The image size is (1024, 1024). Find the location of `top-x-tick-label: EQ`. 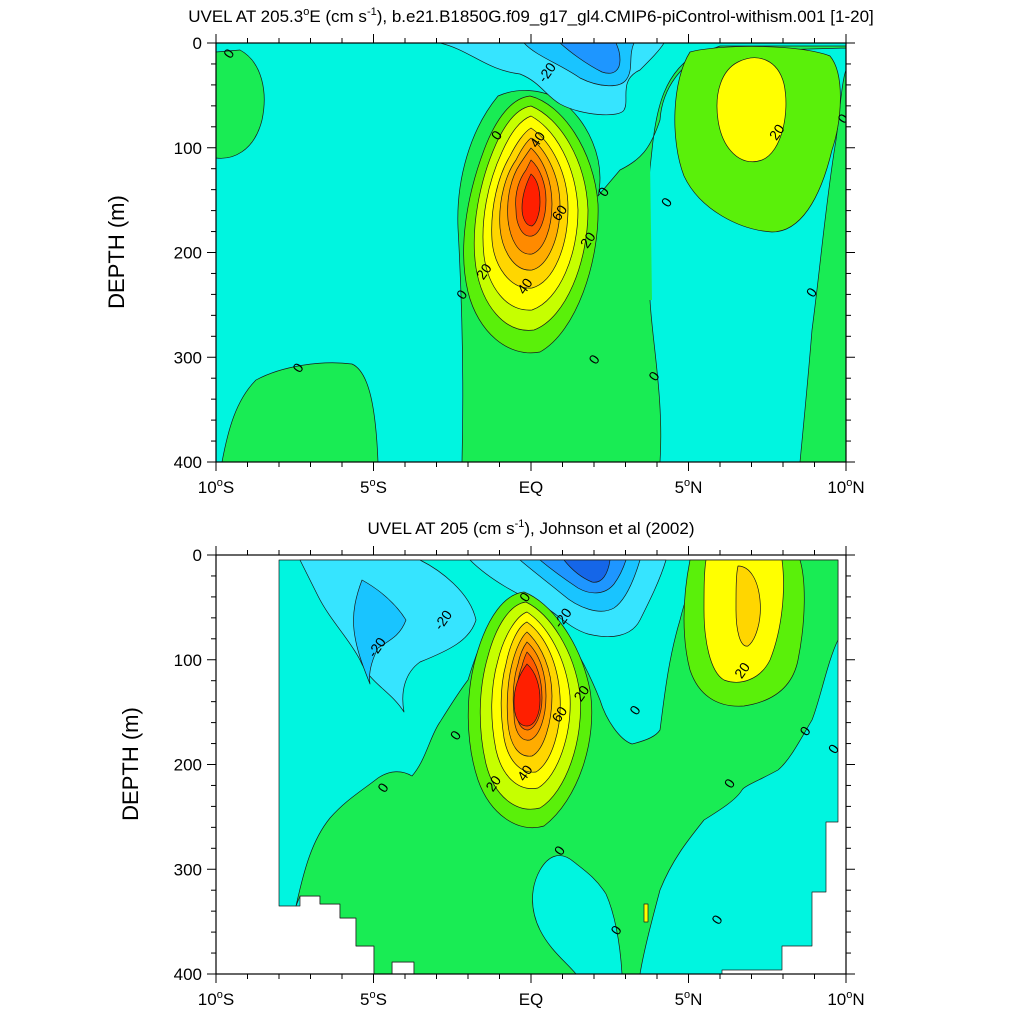

top-x-tick-label: EQ is located at coordinates (531, 487).